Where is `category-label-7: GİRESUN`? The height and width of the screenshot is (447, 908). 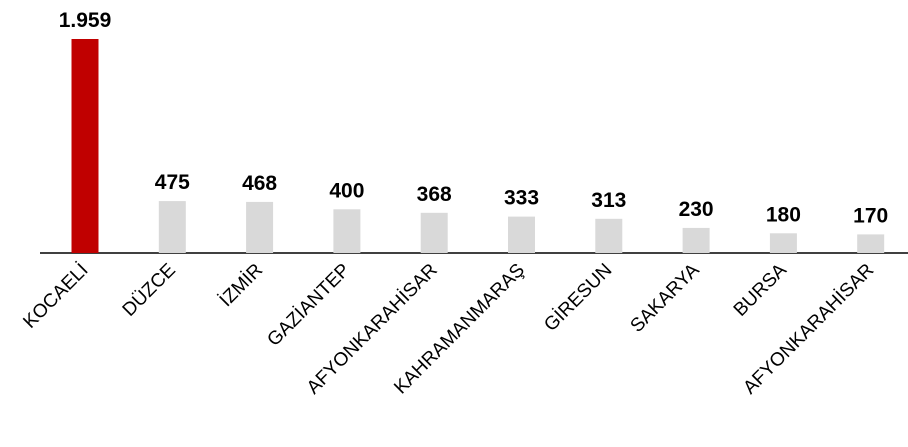 category-label-7: GİRESUN is located at coordinates (578, 298).